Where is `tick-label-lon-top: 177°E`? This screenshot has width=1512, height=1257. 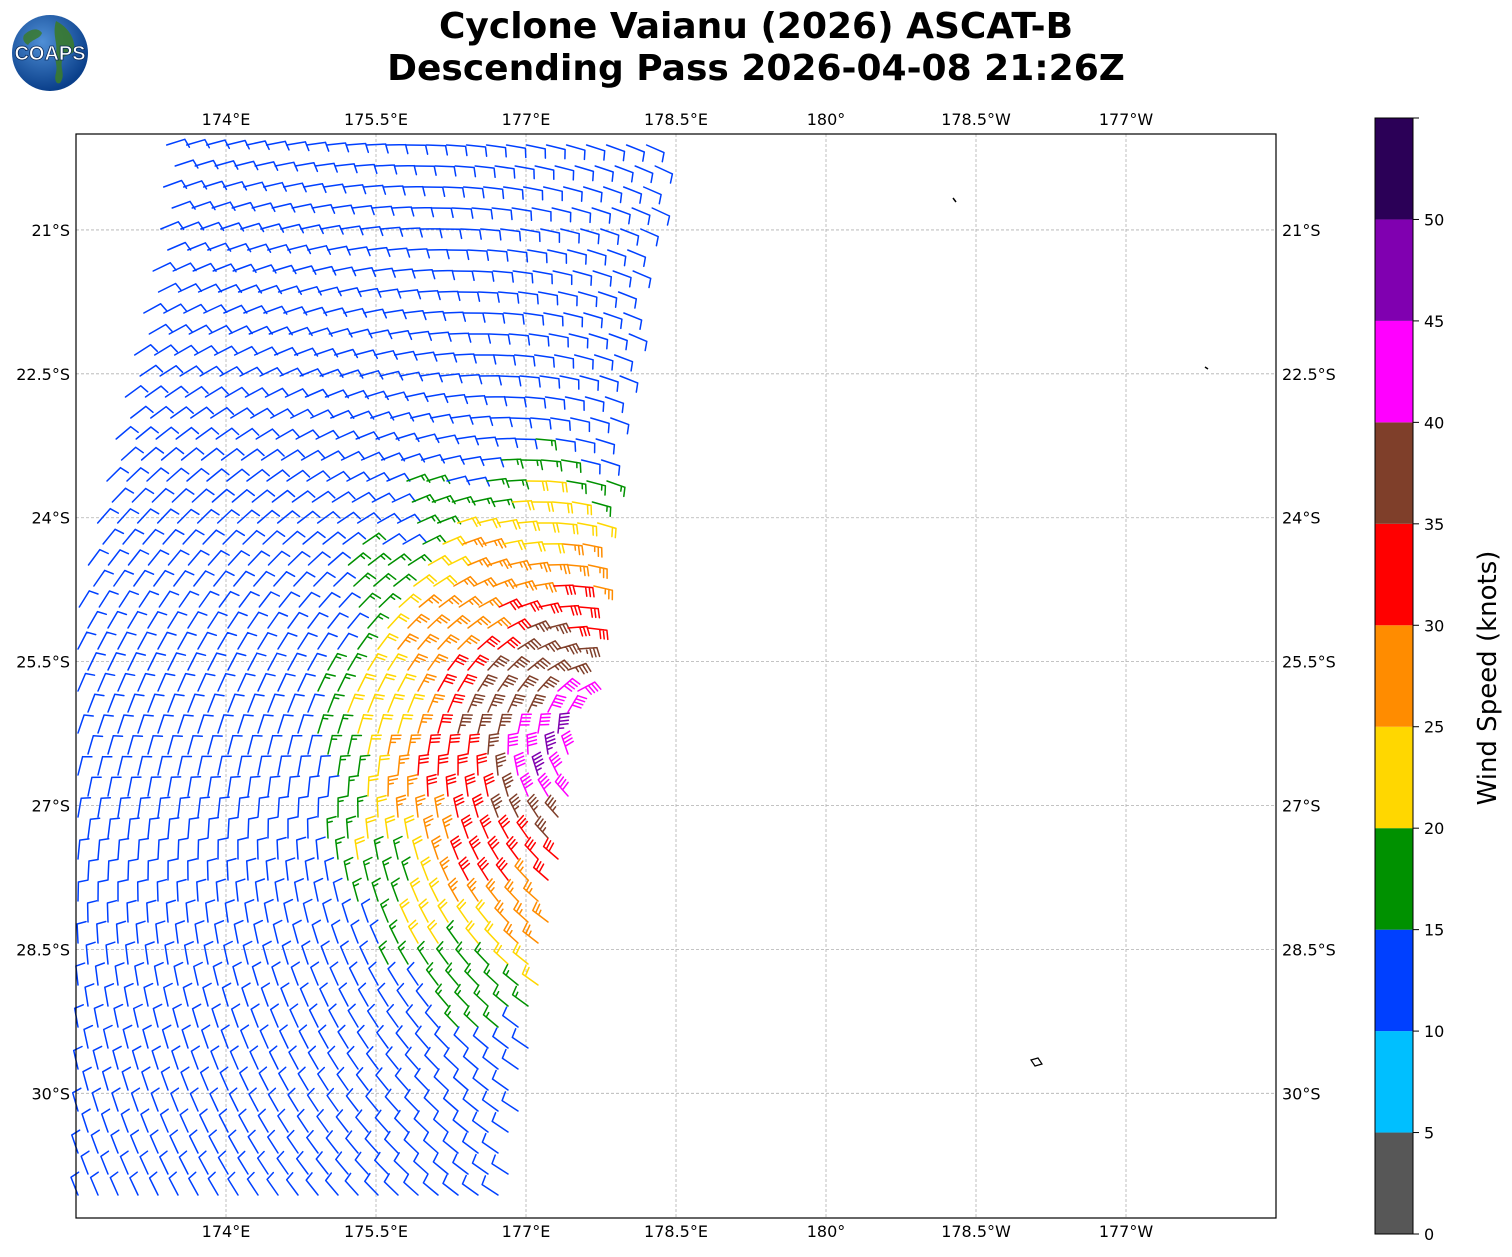 tick-label-lon-top: 177°E is located at coordinates (526, 119).